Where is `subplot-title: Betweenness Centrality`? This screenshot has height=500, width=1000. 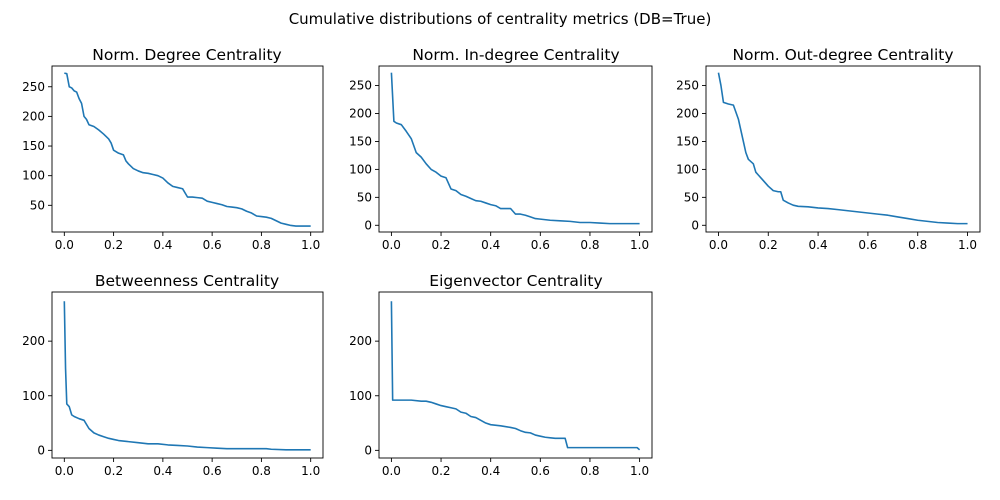 subplot-title: Betweenness Centrality is located at coordinates (187, 281).